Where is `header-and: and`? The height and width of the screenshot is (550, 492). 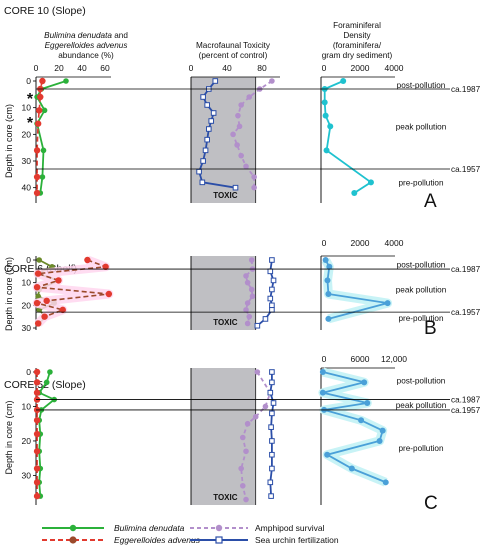
header-and: and is located at coordinates (120, 35).